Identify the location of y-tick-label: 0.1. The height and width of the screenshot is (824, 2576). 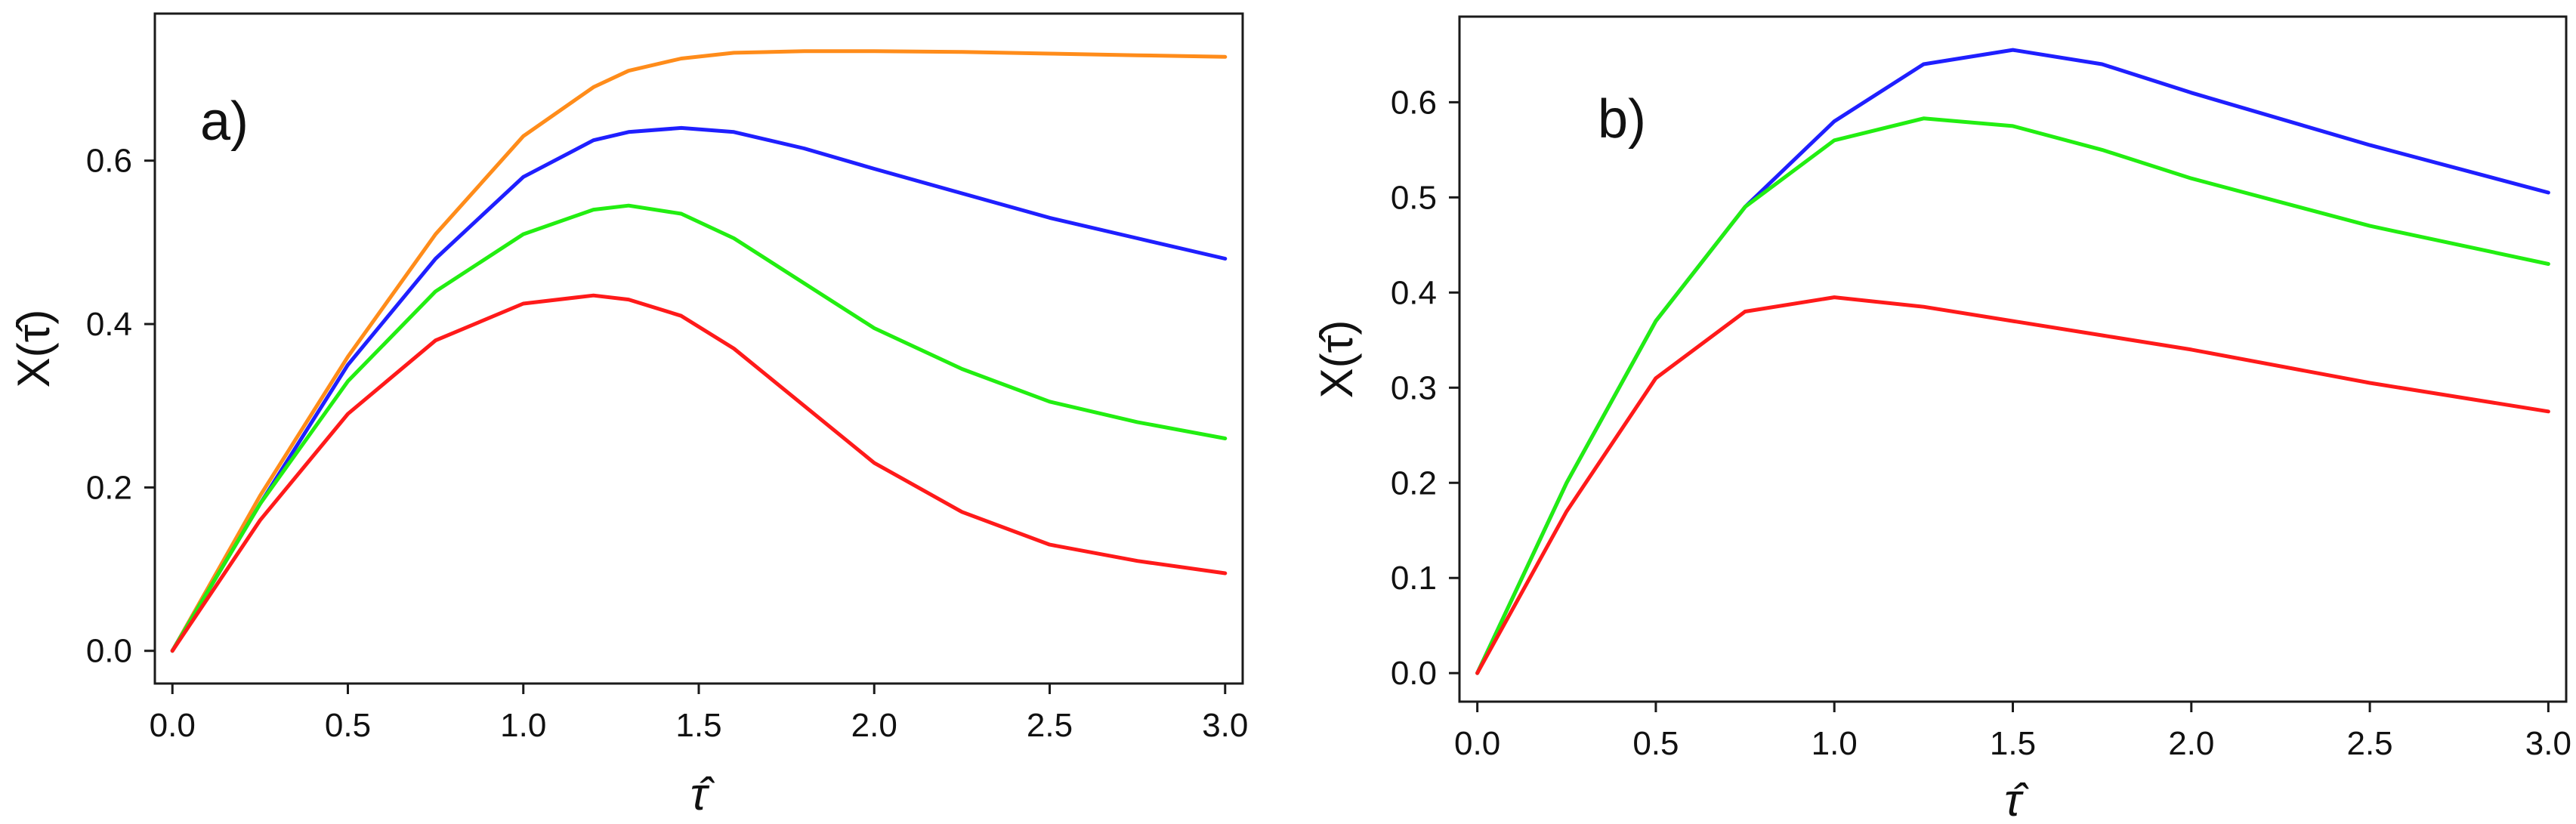
(1414, 578).